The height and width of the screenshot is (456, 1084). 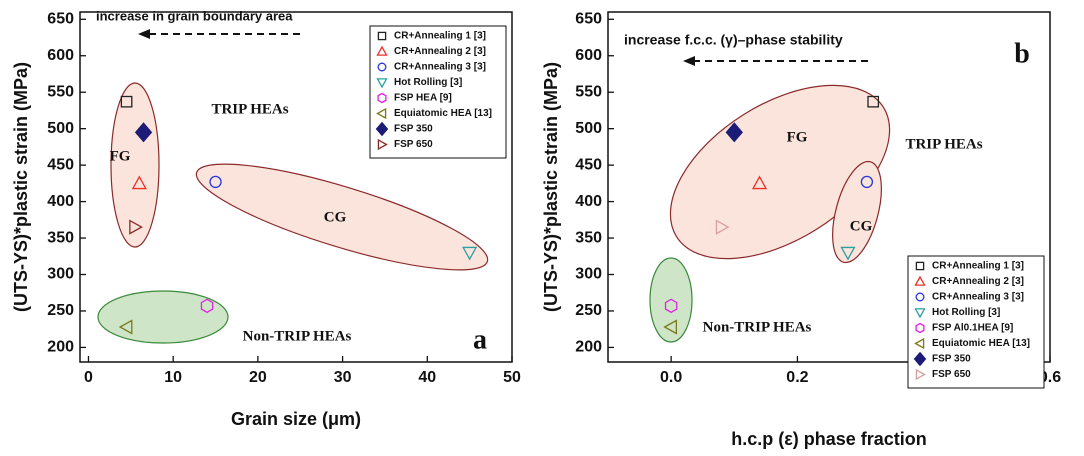 I want to click on x-tick-label: 20, so click(x=258, y=377).